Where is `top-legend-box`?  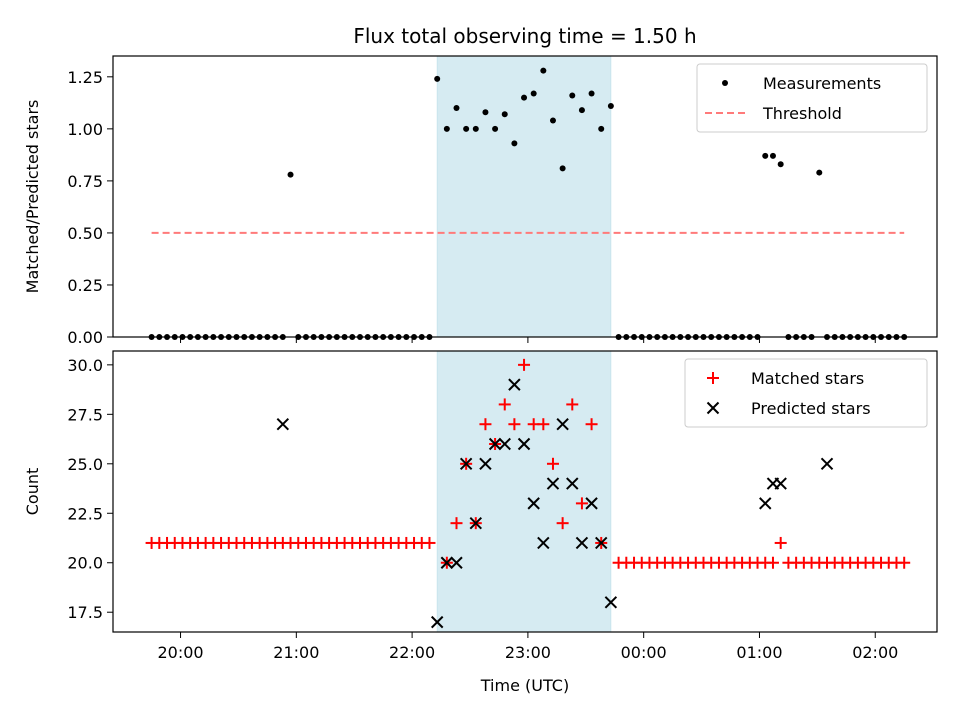
top-legend-box is located at coordinates (812, 98).